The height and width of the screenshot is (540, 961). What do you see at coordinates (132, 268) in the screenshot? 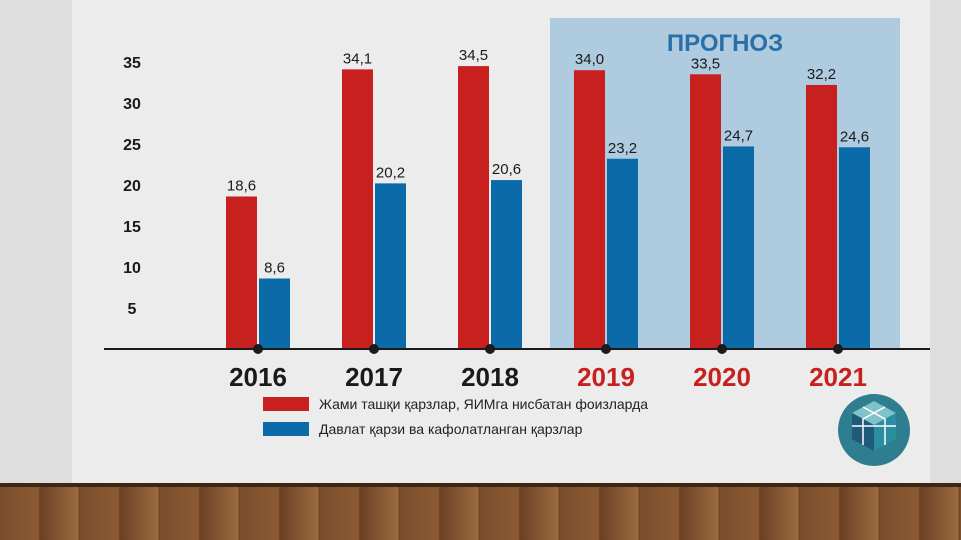
I see `y-tick-label: 10` at bounding box center [132, 268].